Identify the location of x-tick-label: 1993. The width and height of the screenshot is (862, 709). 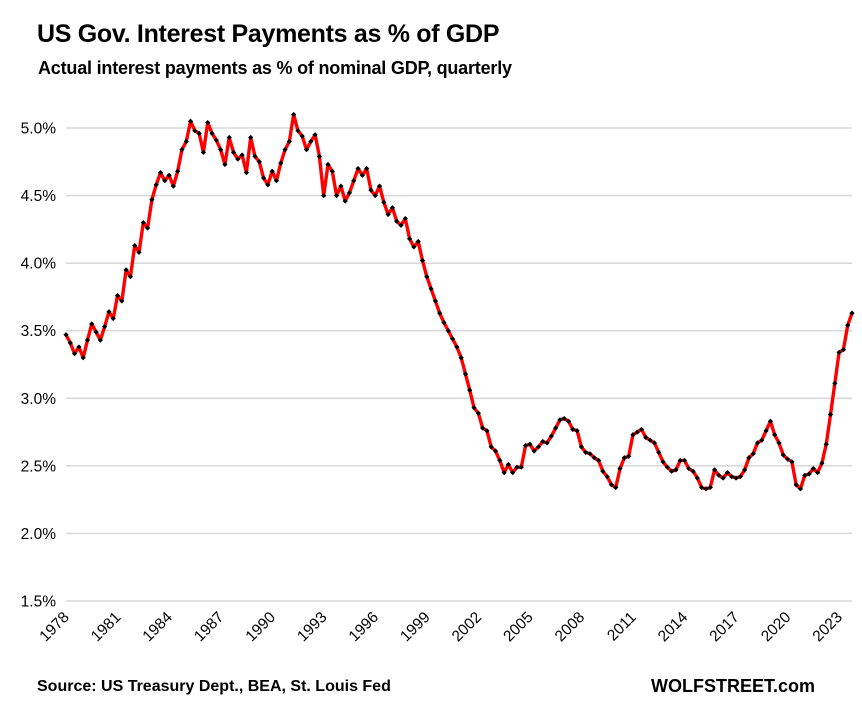
(312, 627).